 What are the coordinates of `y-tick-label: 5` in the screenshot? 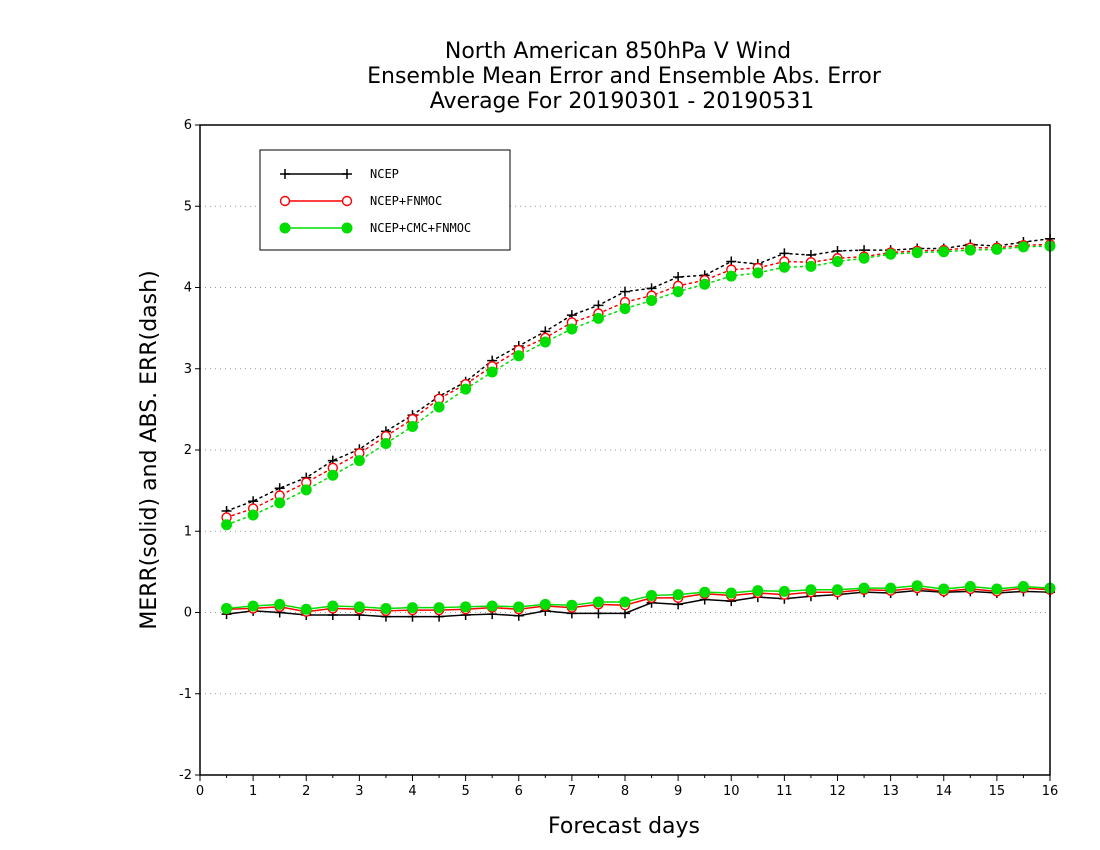 It's located at (188, 206).